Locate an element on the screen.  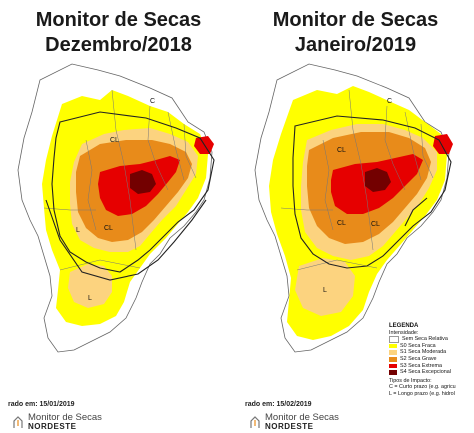
legend-item: S3 Seca Extrema is located at coordinates (431, 366).